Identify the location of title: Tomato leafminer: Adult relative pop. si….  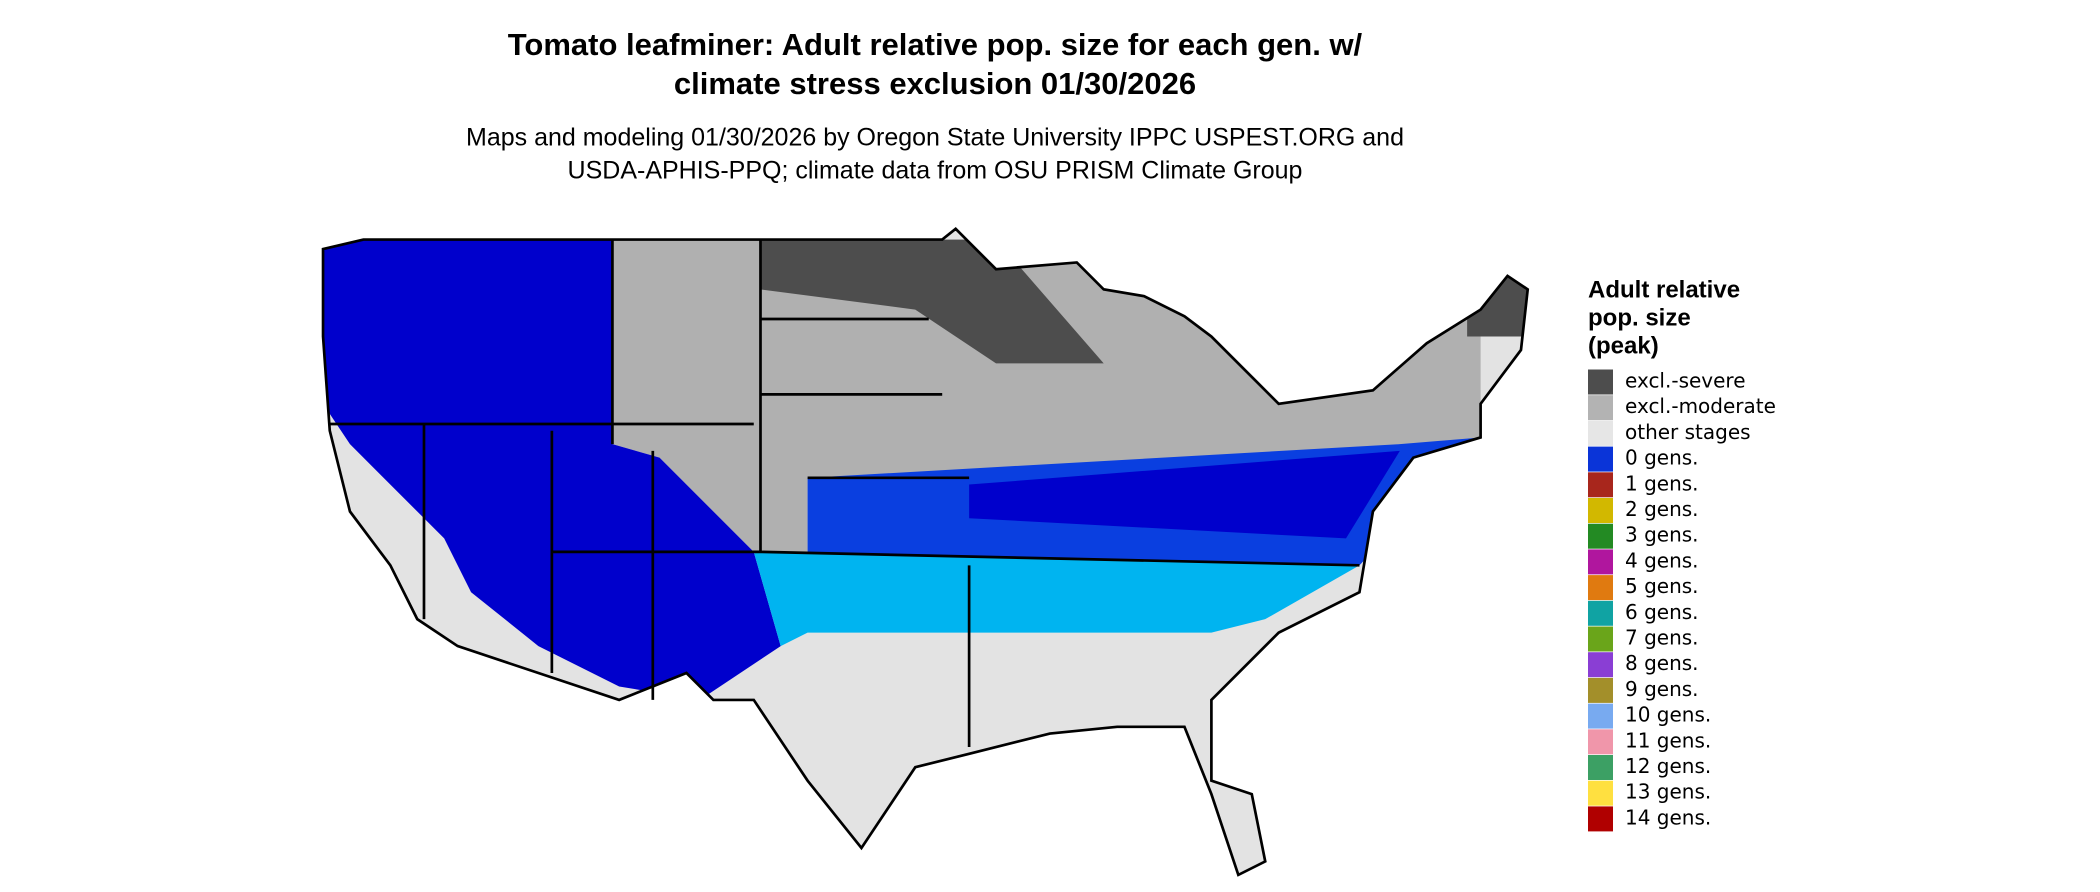
(935, 44).